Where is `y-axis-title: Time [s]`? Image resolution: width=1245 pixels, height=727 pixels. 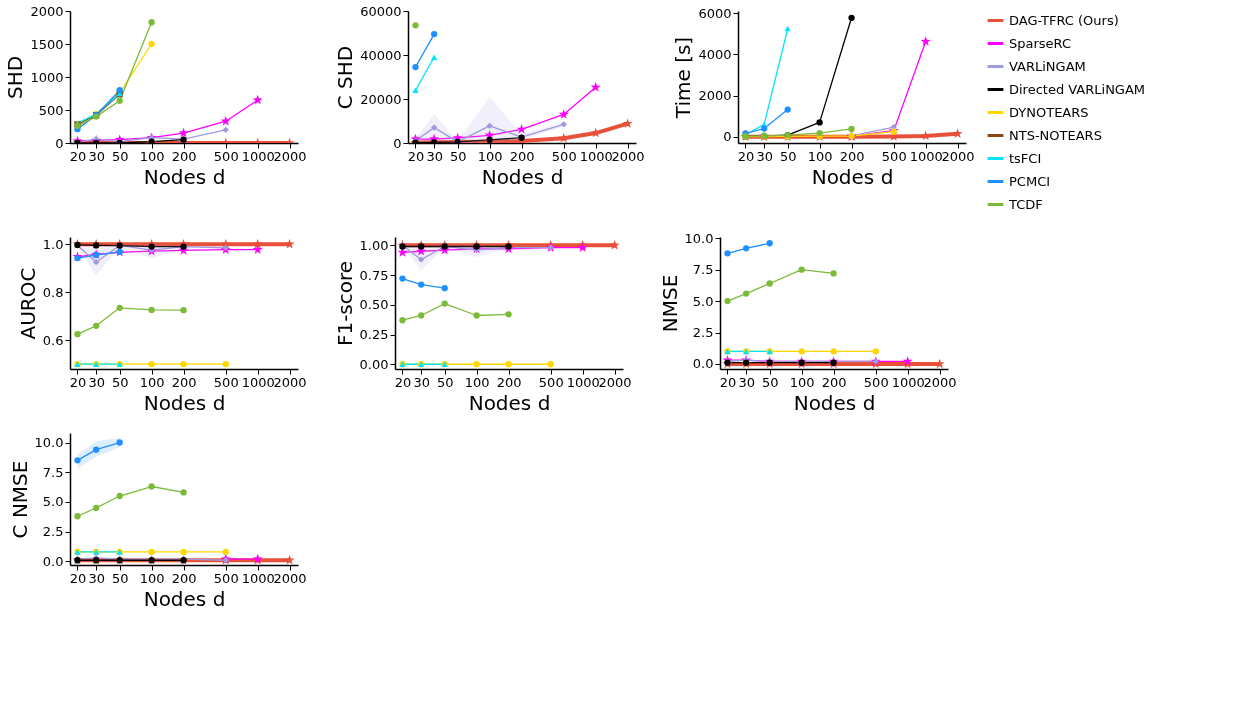 y-axis-title: Time [s] is located at coordinates (683, 78).